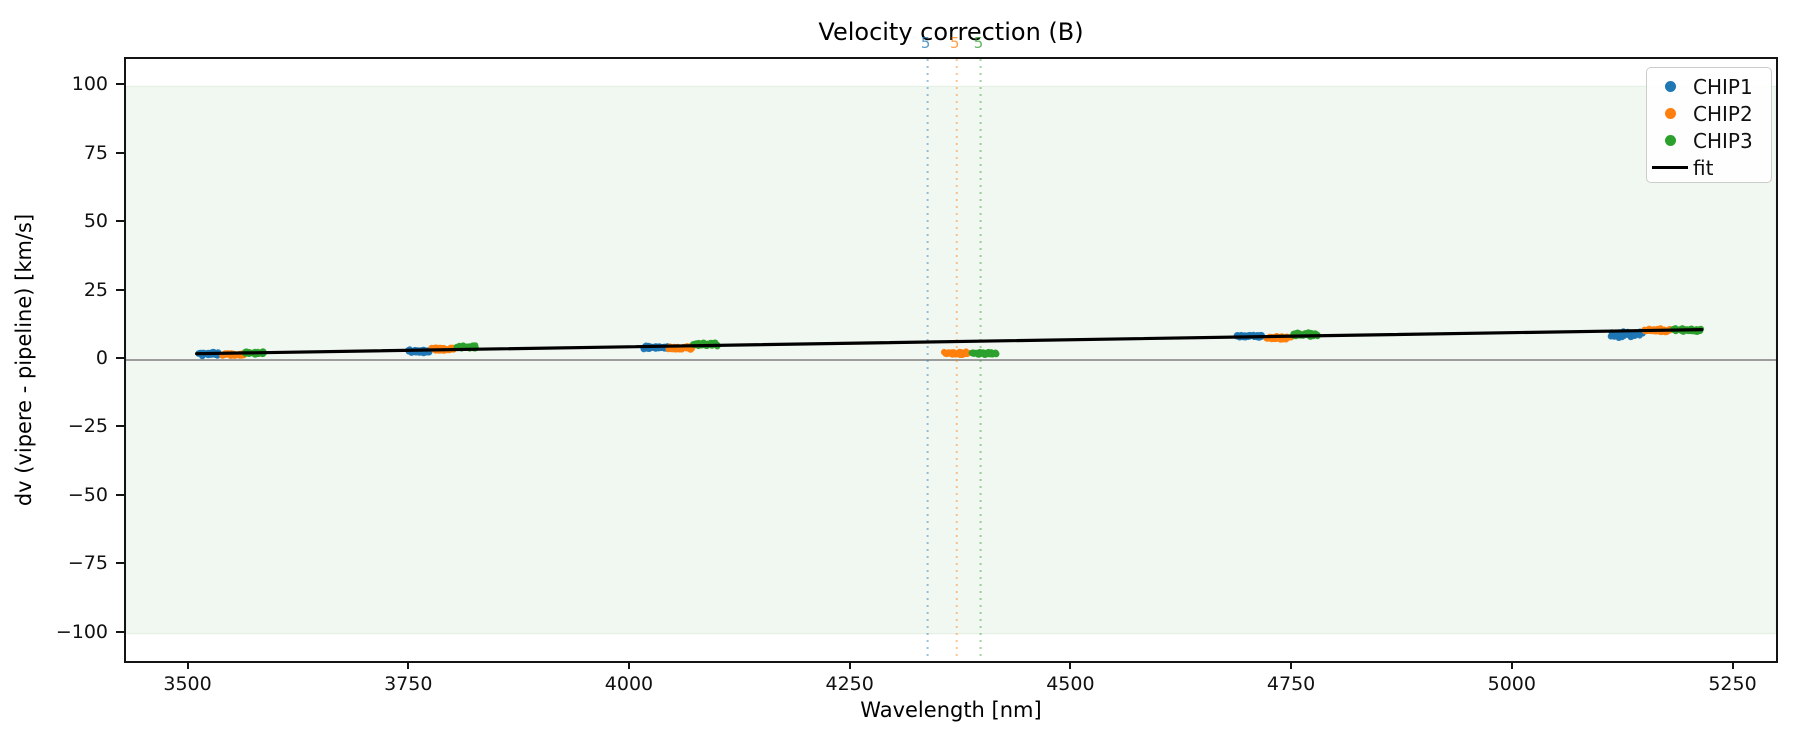 The height and width of the screenshot is (750, 1800). I want to click on y-tick-label: 0, so click(101, 358).